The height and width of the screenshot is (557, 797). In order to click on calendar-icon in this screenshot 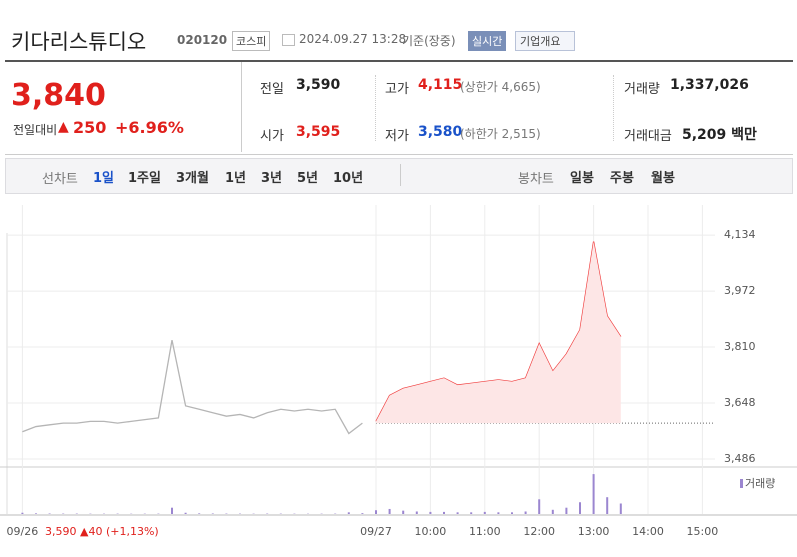, I will do `click(288, 40)`.